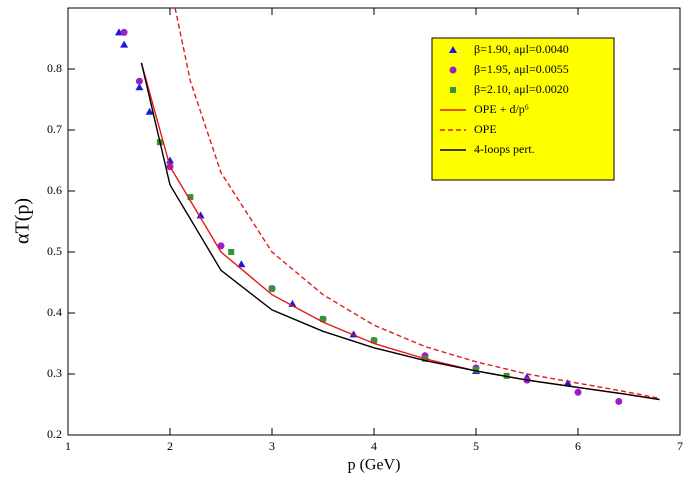 The width and height of the screenshot is (688, 480). I want to click on y-tick-label: 0.6, so click(54, 190).